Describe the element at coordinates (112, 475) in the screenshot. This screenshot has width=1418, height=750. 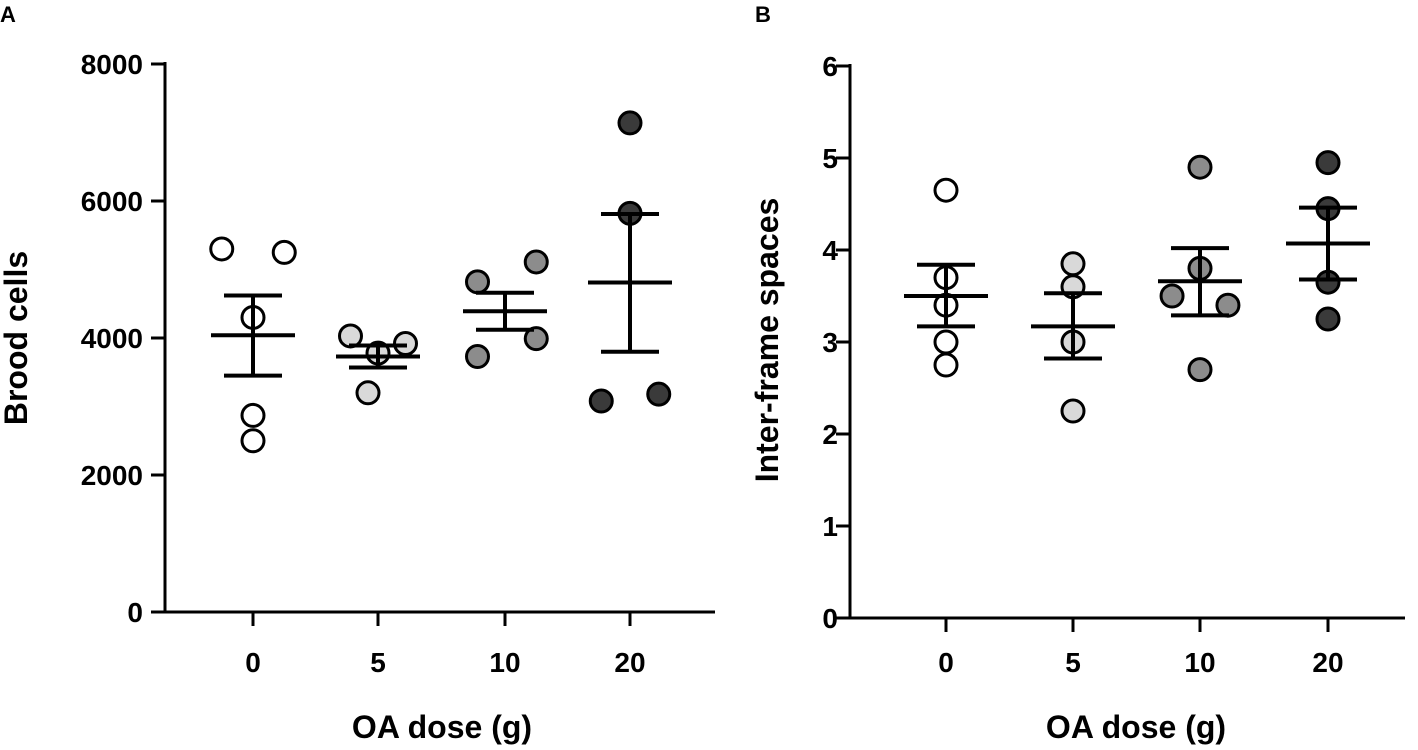
I see `panel-a-y-tick-label: 2000` at that location.